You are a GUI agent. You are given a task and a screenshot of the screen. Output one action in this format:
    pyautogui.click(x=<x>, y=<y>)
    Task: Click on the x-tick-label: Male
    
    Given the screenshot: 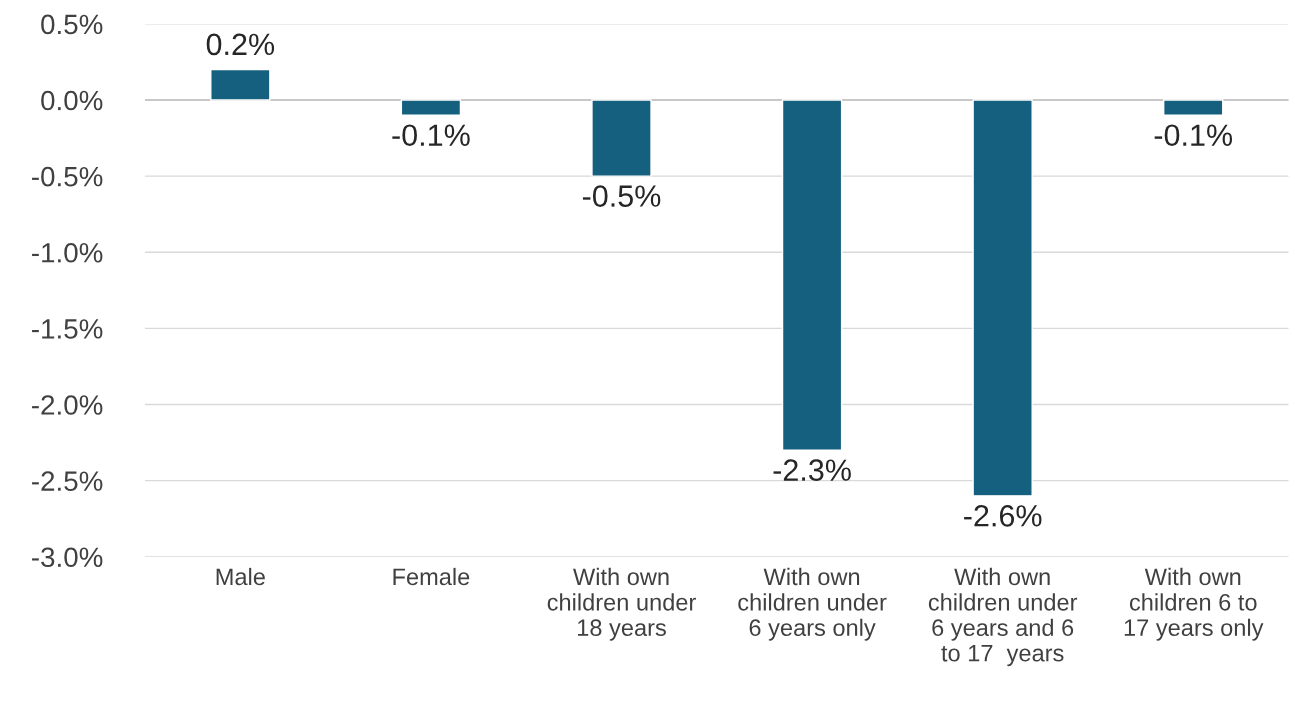 What is the action you would take?
    pyautogui.click(x=240, y=576)
    